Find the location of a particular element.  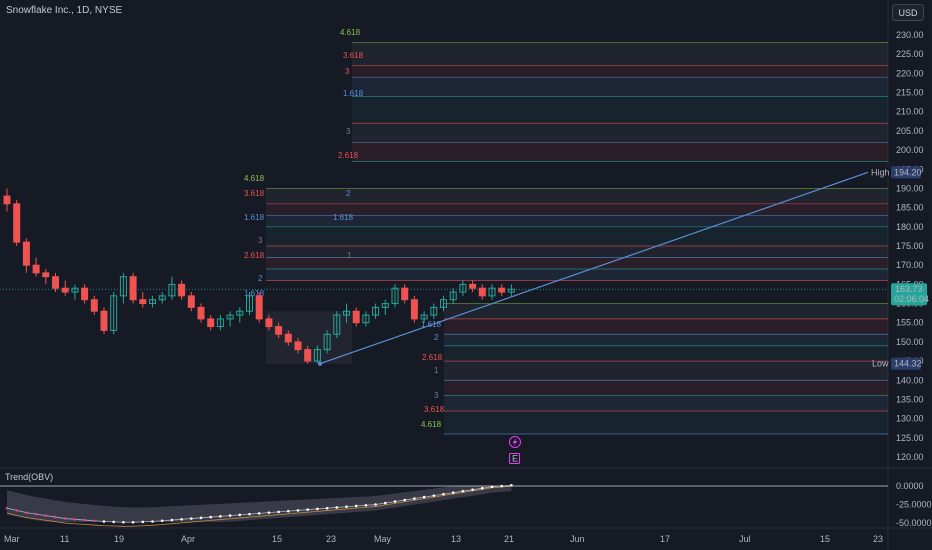

price-tick-label: 130.00 is located at coordinates (910, 419).